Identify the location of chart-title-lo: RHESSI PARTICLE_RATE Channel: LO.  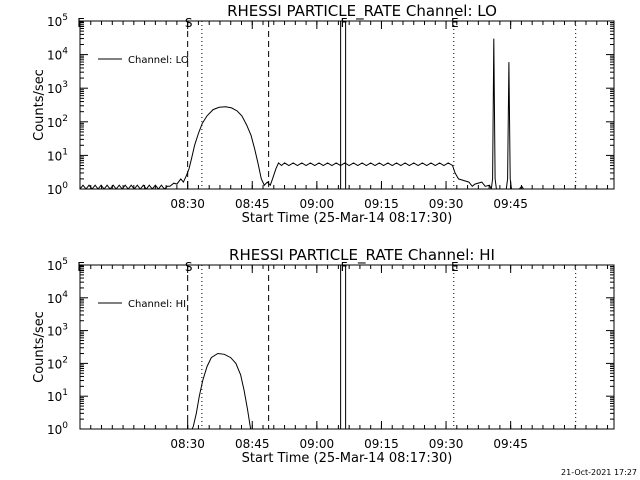
(362, 11).